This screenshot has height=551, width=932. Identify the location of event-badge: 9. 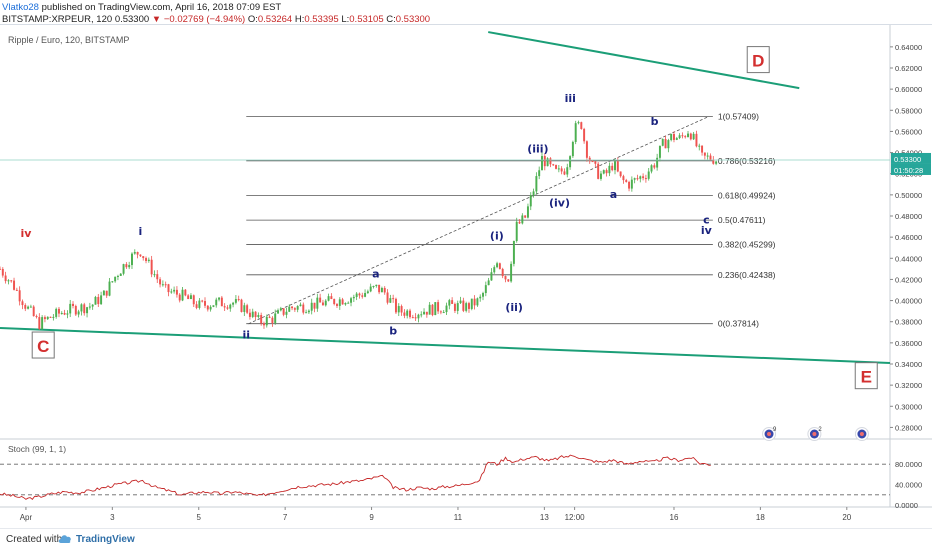
(770, 434).